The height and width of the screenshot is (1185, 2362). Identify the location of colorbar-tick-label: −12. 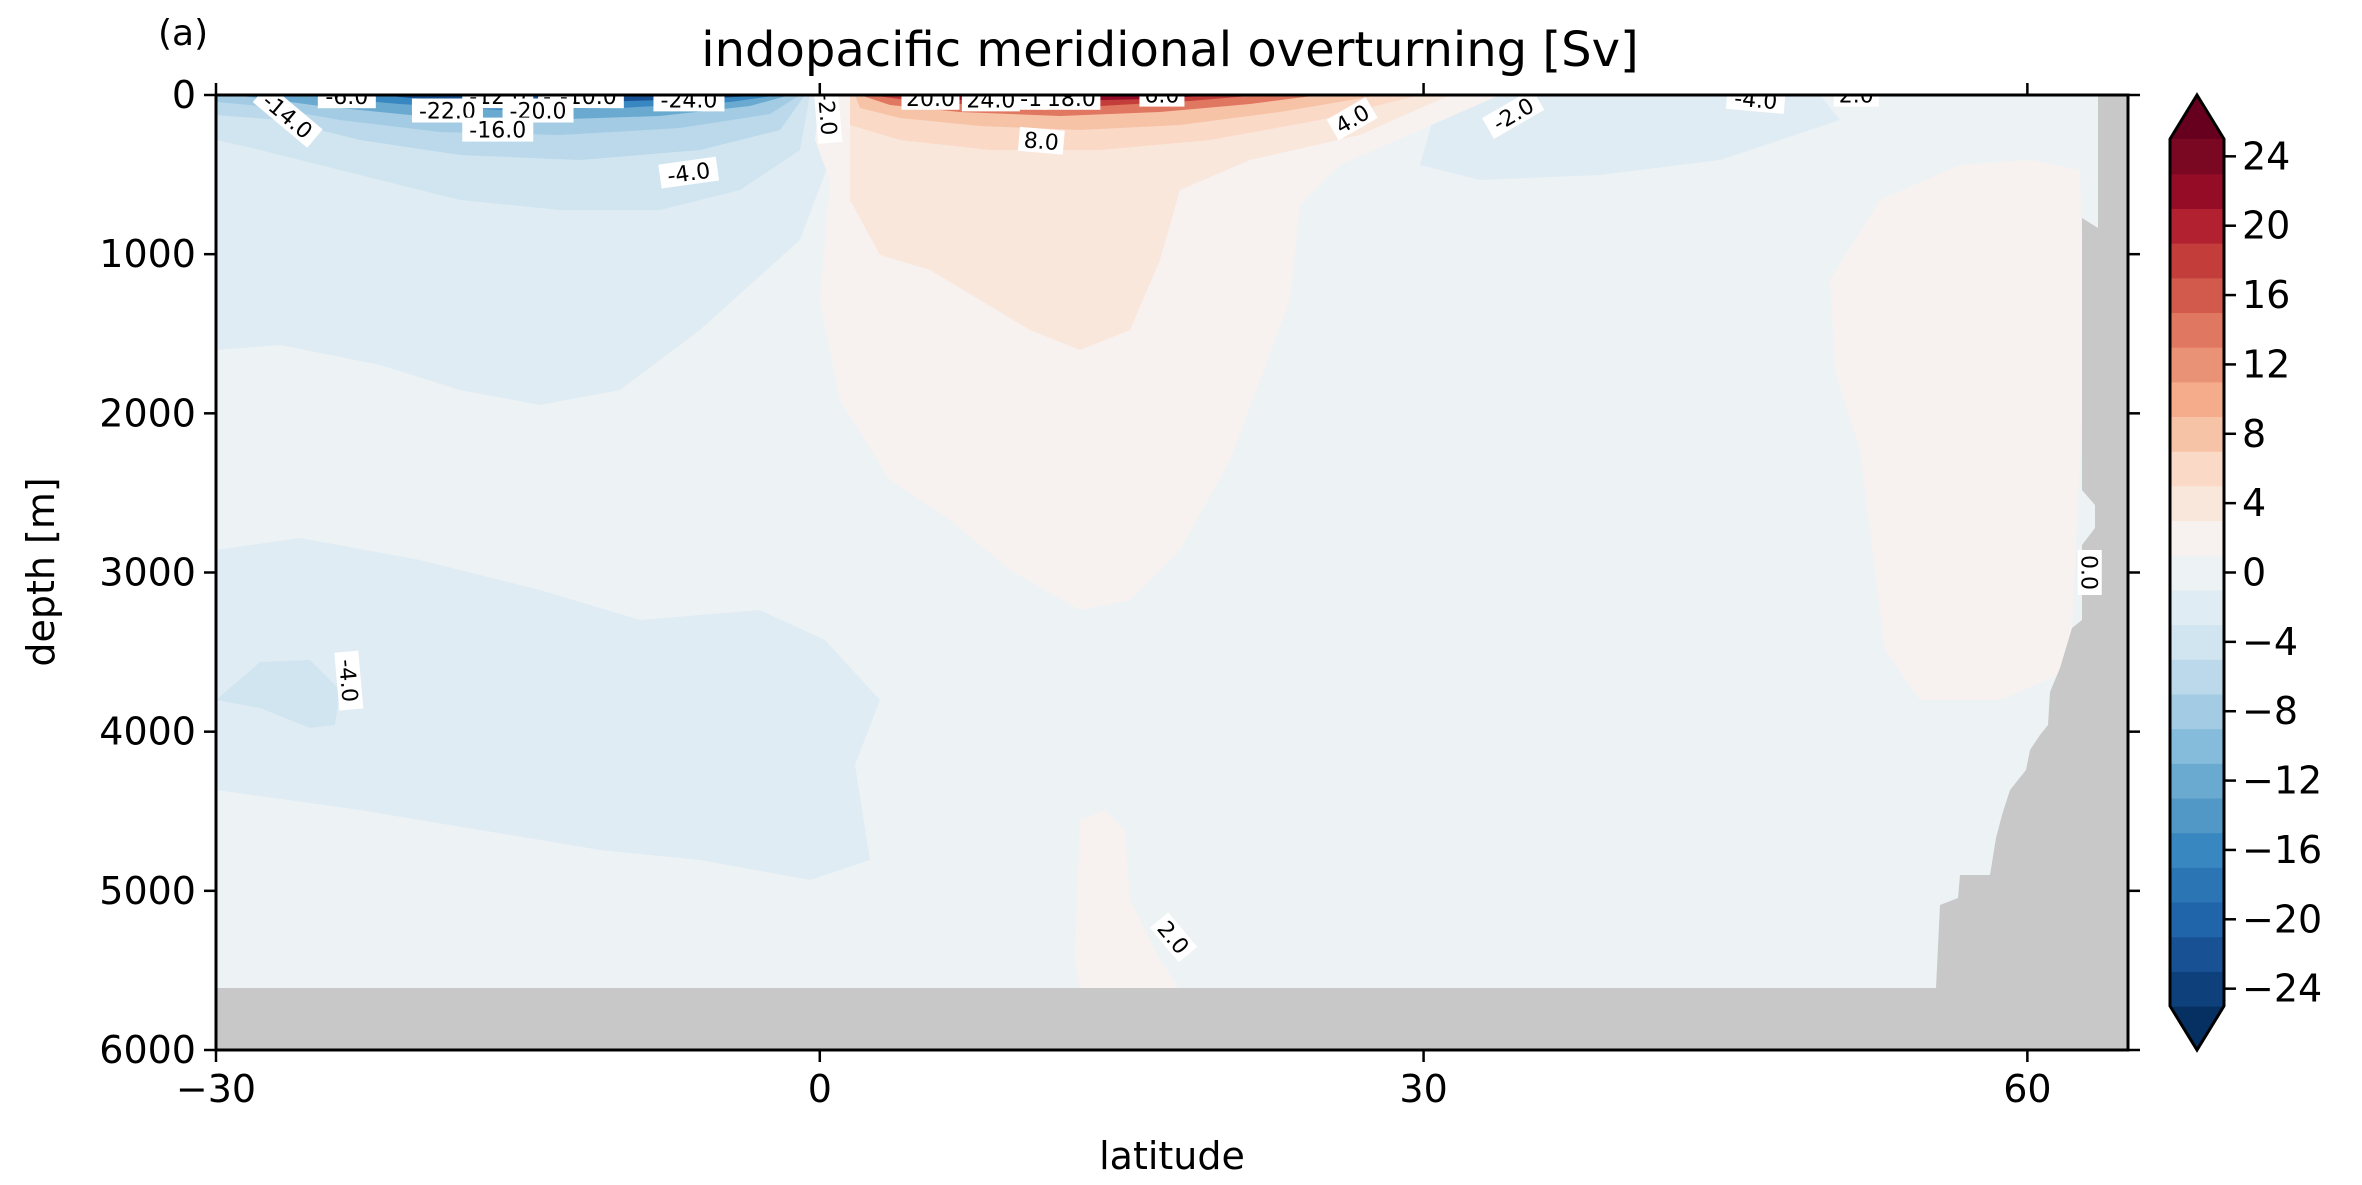
(2282, 781).